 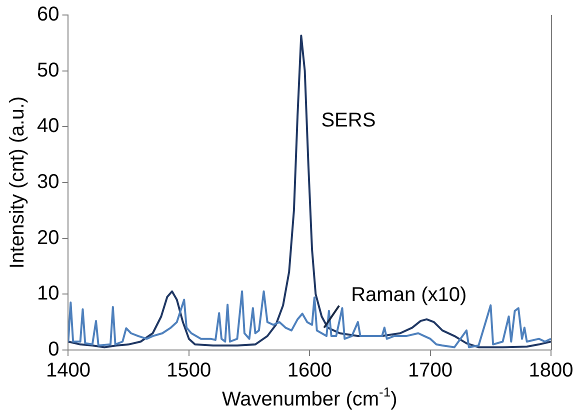 I want to click on y-tick-label: 20, so click(x=48, y=237).